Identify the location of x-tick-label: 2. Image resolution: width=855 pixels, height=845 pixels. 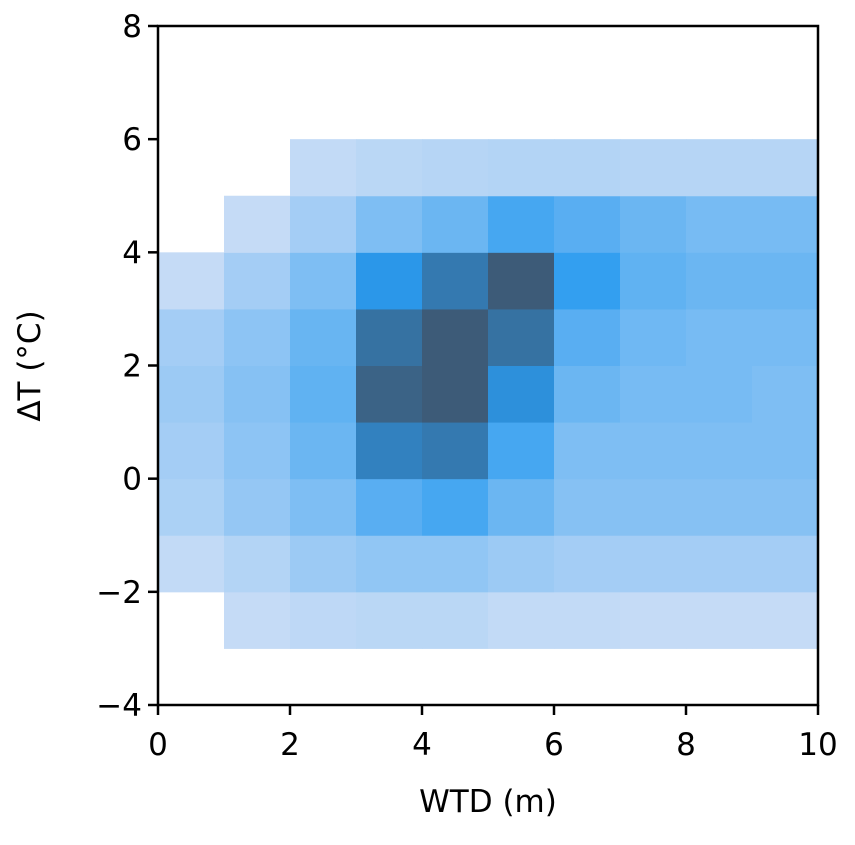
(290, 745).